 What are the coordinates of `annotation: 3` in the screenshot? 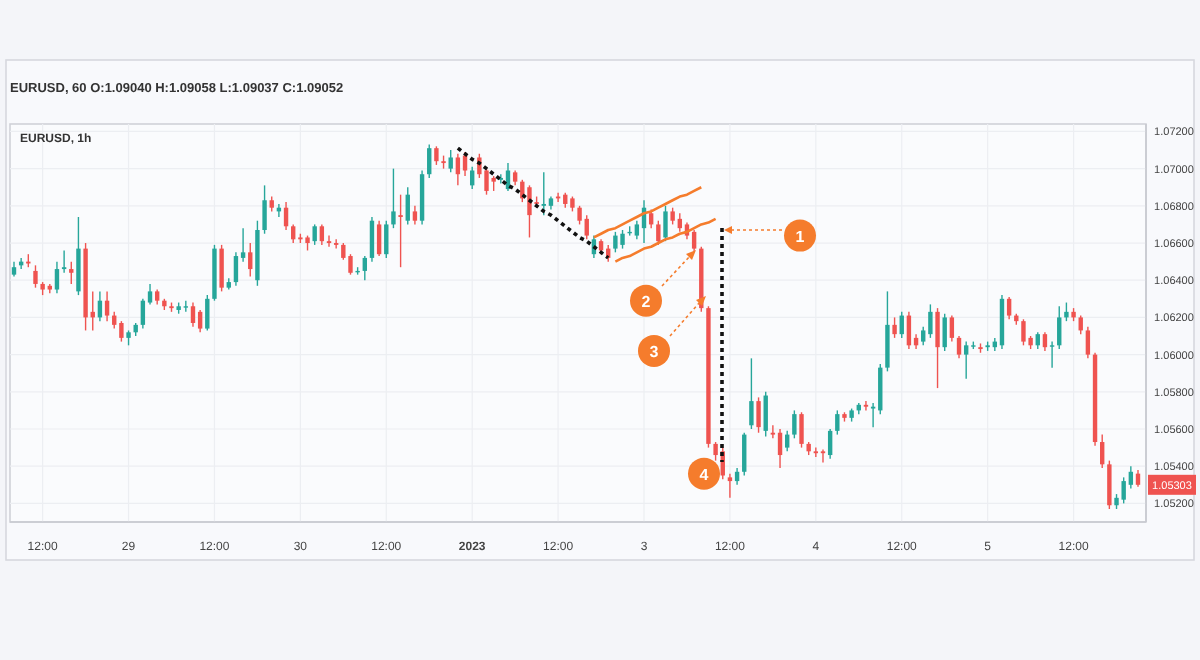 It's located at (654, 351).